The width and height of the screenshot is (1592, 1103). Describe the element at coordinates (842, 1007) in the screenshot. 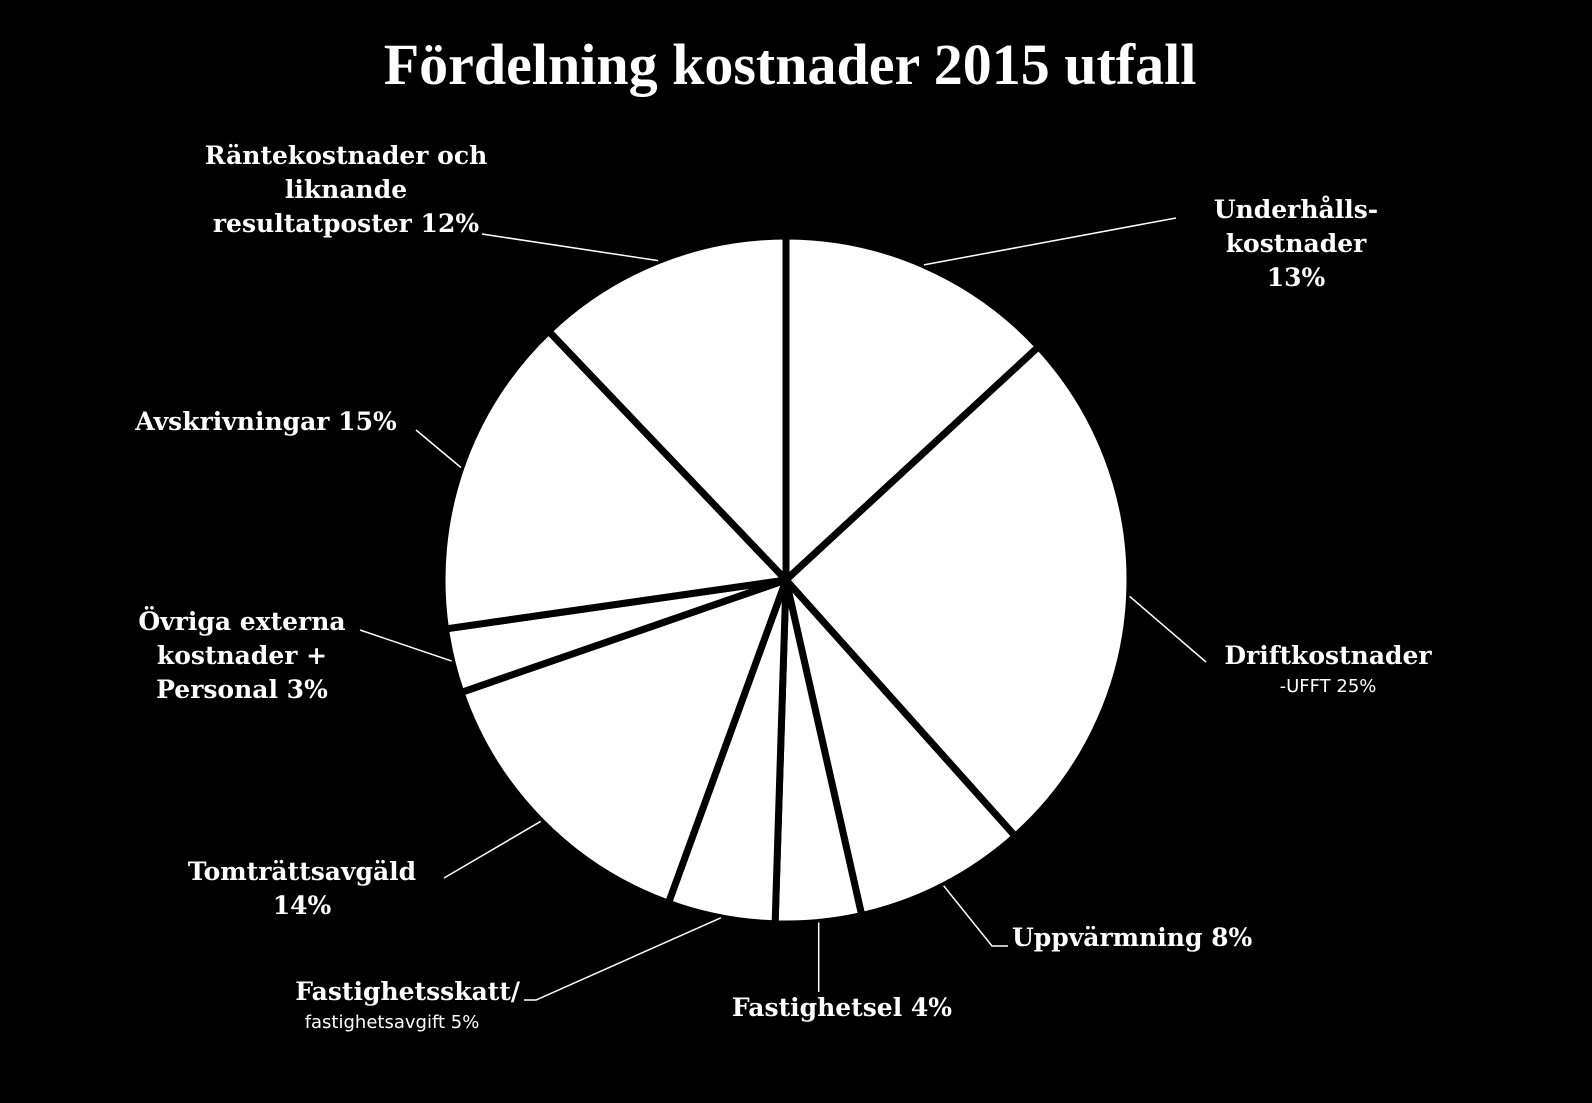

I see `slice-label: Fastighetsel 4%` at that location.